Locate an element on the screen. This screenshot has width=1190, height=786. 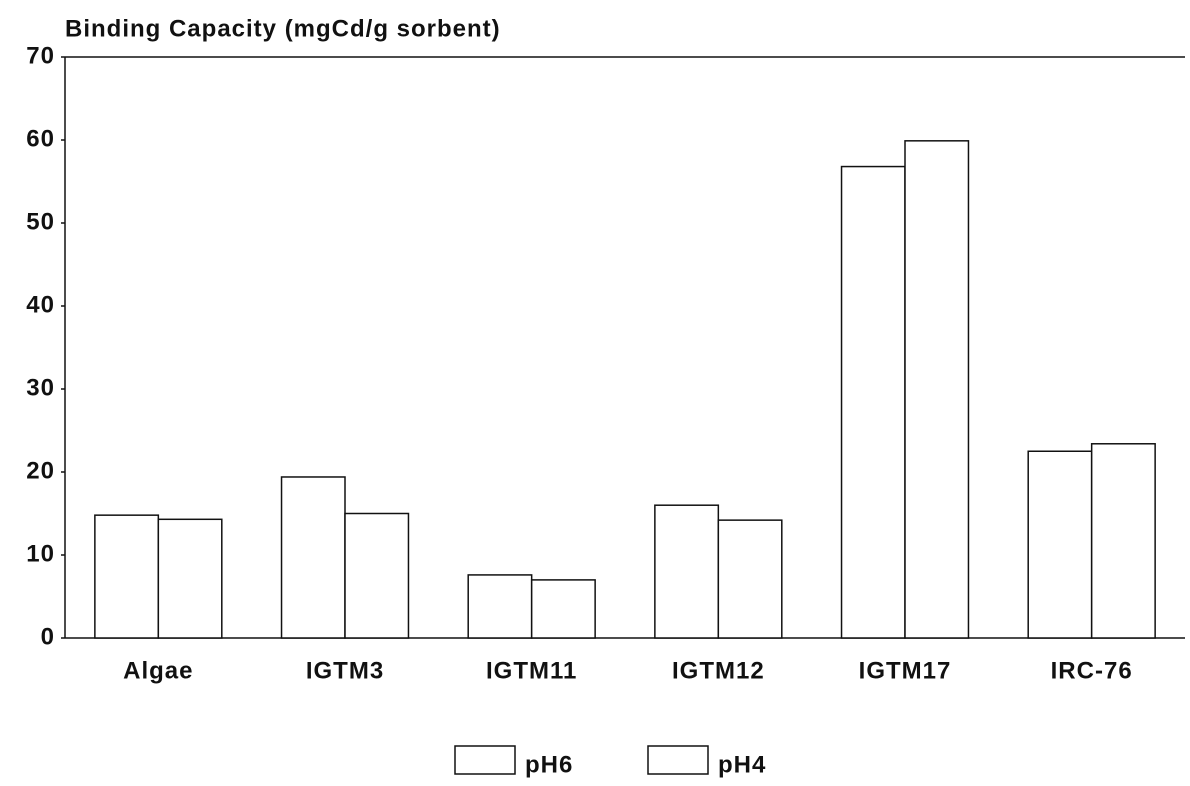
chart-title: Binding Capacity (mgCd/g sorbent) is located at coordinates (283, 28).